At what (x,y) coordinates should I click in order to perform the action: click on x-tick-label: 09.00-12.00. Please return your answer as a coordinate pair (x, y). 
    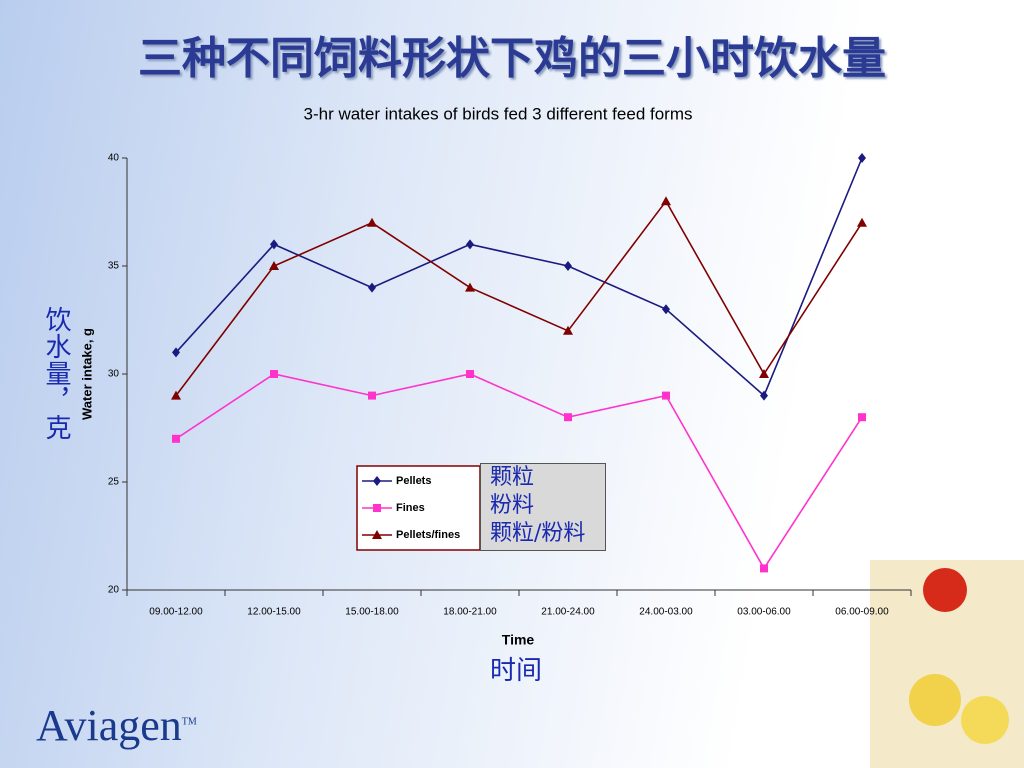
    Looking at the image, I should click on (176, 612).